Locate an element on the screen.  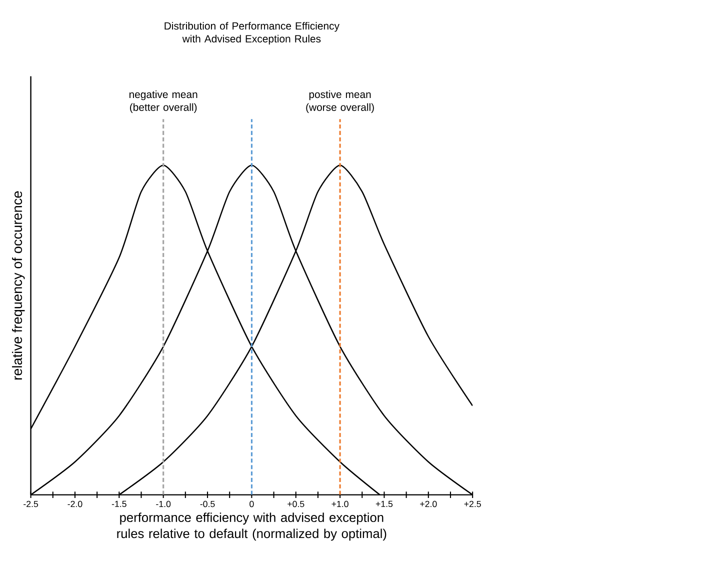
y-axis-title: relative frequency of occurence is located at coordinates (18, 286).